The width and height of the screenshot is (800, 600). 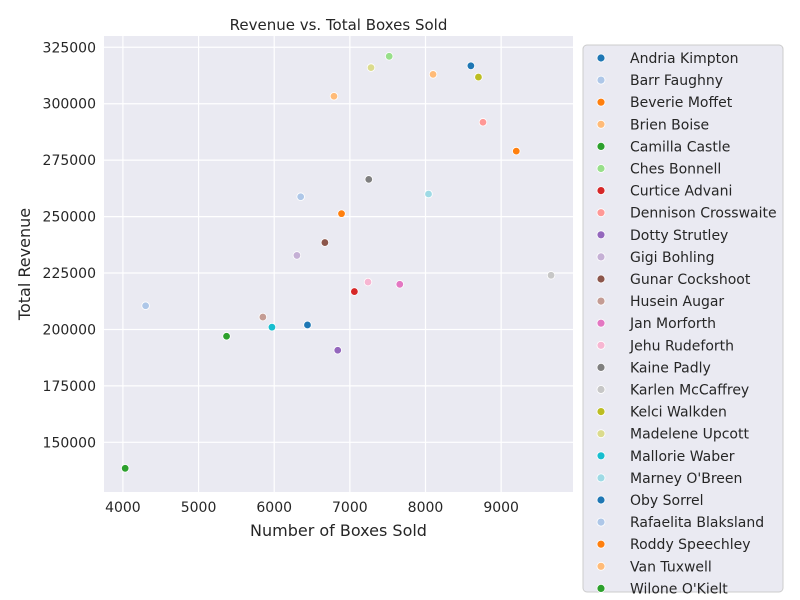 I want to click on legend-label: Madelene Upcott, so click(x=689, y=435).